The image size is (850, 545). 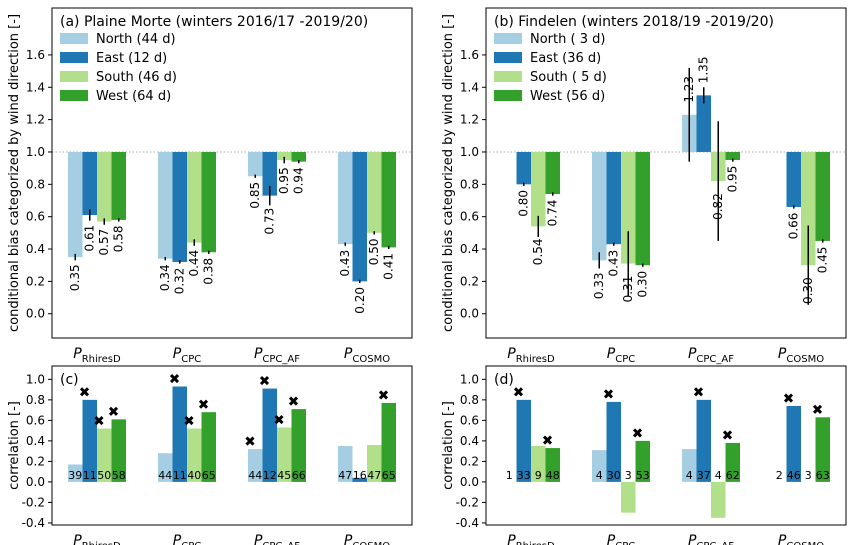 What do you see at coordinates (553, 213) in the screenshot?
I see `value-label: 0.74` at bounding box center [553, 213].